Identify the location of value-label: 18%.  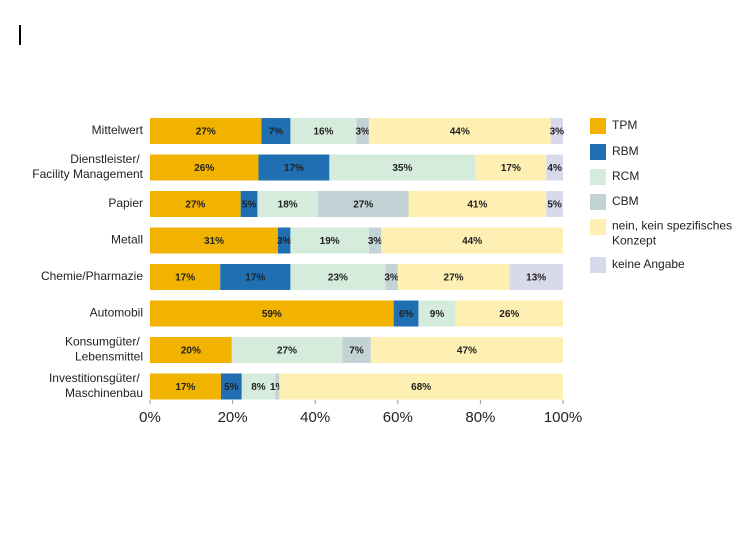
(288, 205).